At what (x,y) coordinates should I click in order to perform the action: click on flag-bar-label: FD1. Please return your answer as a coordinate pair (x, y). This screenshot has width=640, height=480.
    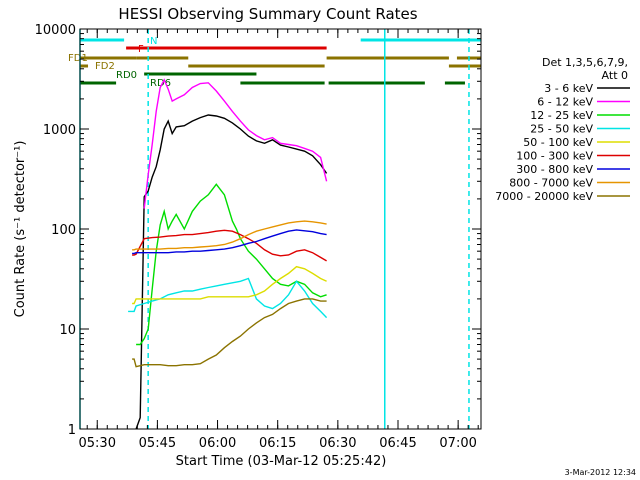
    Looking at the image, I should click on (78, 58).